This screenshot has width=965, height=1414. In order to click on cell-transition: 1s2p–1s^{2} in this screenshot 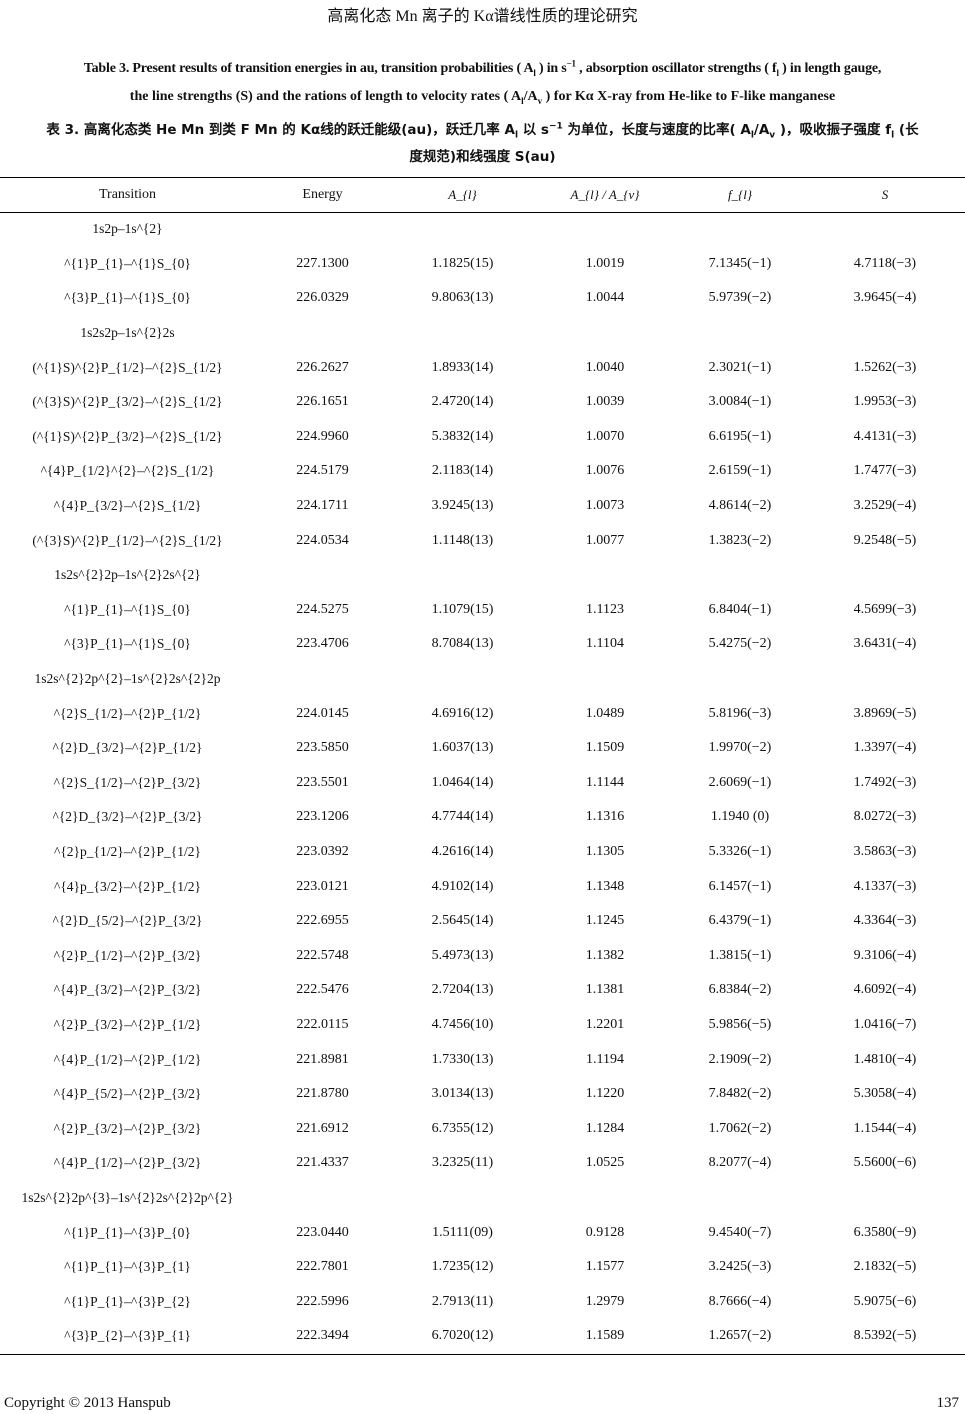, I will do `click(127, 229)`.